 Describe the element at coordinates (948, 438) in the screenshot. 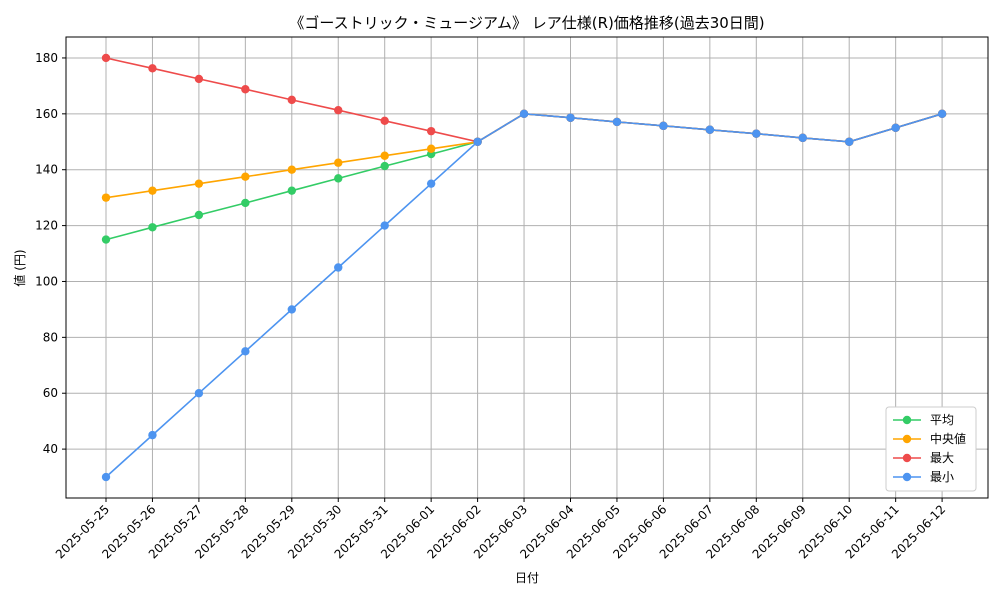

I see `legend-label: 中央値` at that location.